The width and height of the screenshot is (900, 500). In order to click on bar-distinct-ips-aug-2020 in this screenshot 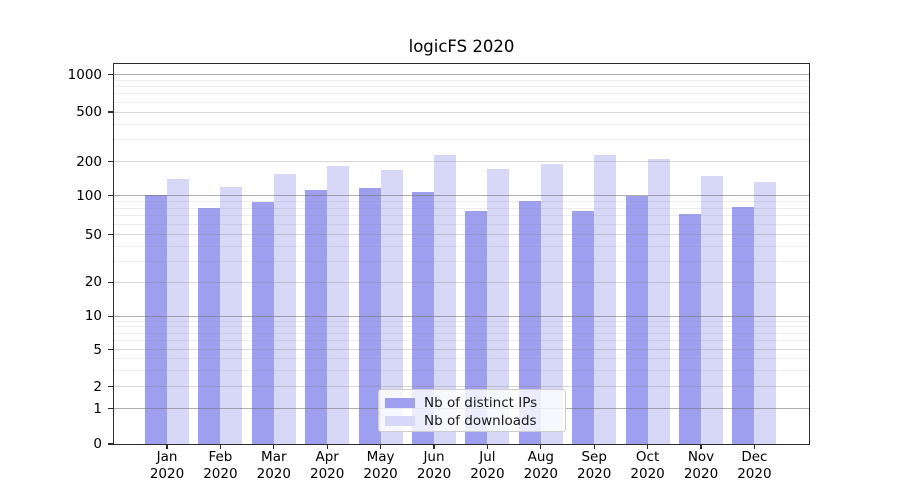, I will do `click(529, 322)`.